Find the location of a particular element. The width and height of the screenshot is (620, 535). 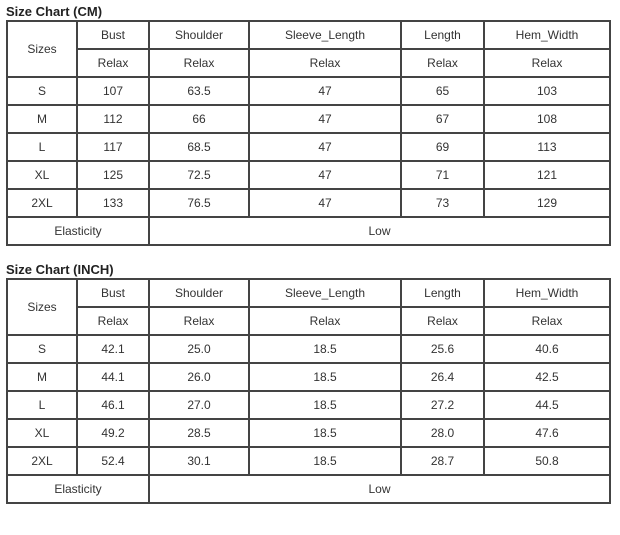

table-row: 2XL 133 76.5 47 73 129 is located at coordinates (308, 203).